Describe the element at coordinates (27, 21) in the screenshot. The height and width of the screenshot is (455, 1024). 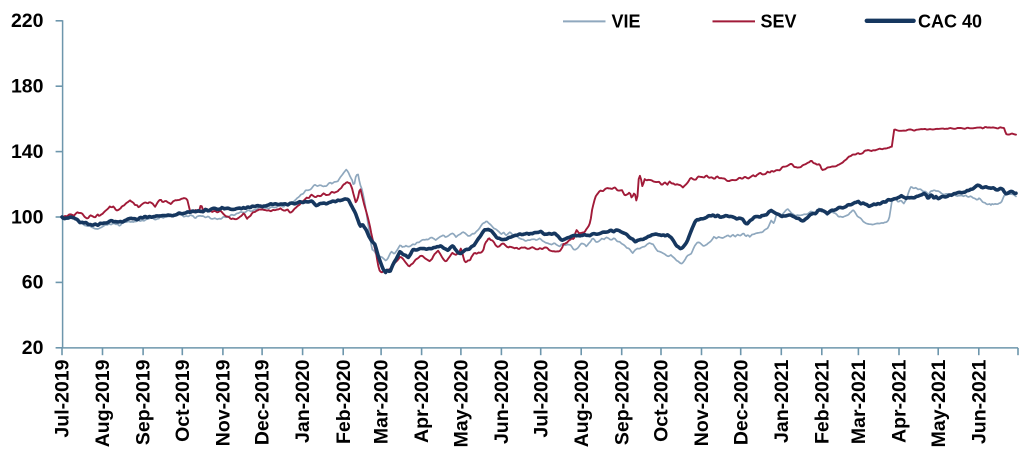
I see `svg-text: 220` at that location.